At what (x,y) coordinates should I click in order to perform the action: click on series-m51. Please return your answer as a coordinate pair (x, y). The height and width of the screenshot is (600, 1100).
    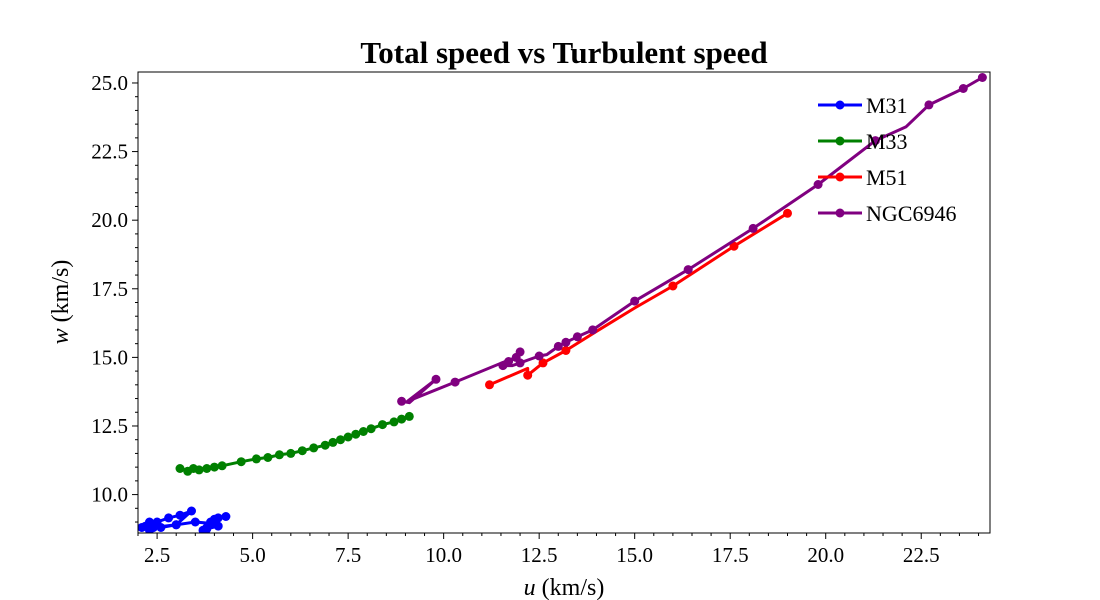
    Looking at the image, I should click on (638, 299).